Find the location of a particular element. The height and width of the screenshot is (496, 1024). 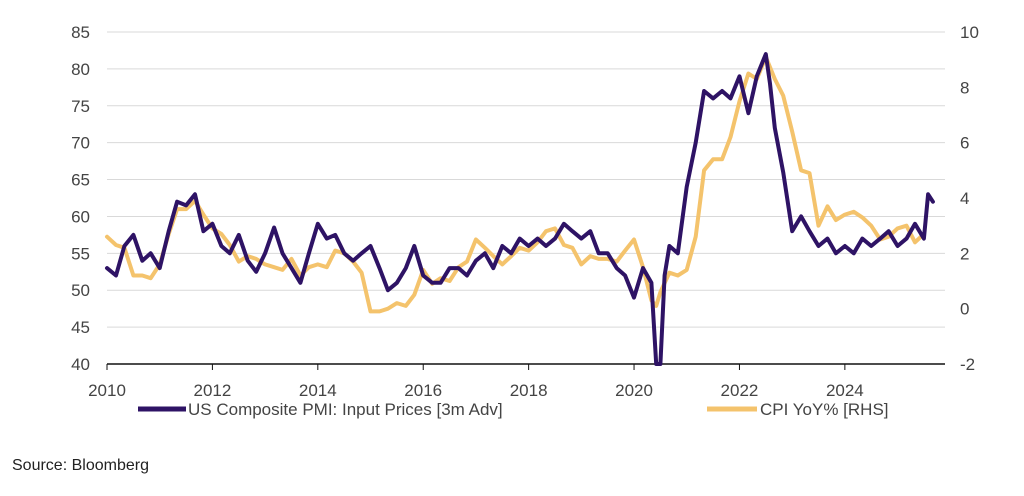

x-tick-label: 2022 is located at coordinates (740, 390).